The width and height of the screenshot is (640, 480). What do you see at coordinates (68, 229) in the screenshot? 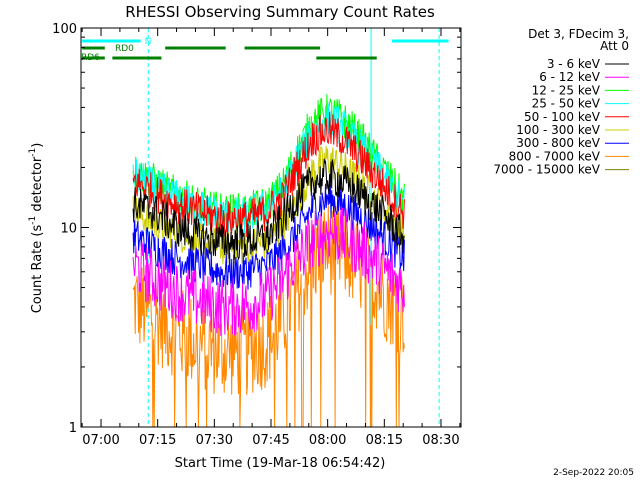
I see `y-tick-label: 10` at bounding box center [68, 229].